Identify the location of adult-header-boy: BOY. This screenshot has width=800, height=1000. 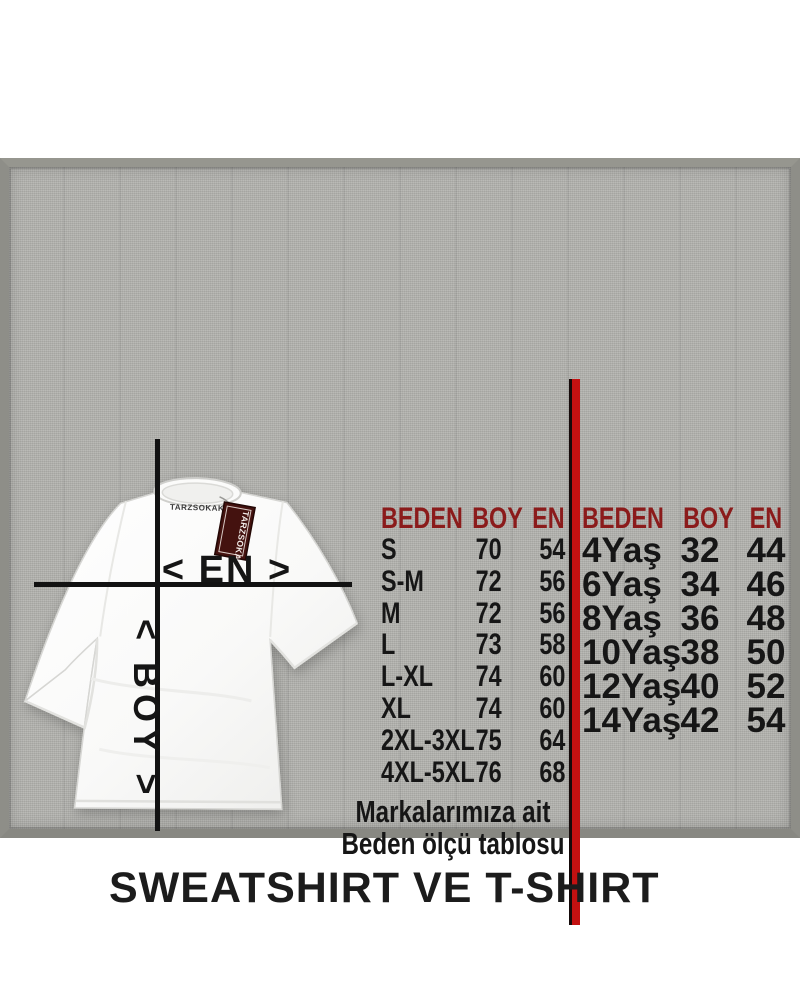
(497, 518).